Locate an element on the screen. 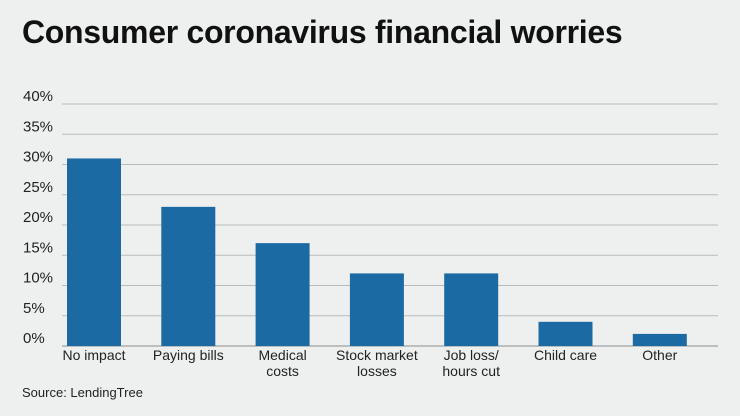 The width and height of the screenshot is (740, 416). y-axis-ticks: 0% 5% 10% 15% 20% 25% 30% 35% 40% is located at coordinates (38, 217).